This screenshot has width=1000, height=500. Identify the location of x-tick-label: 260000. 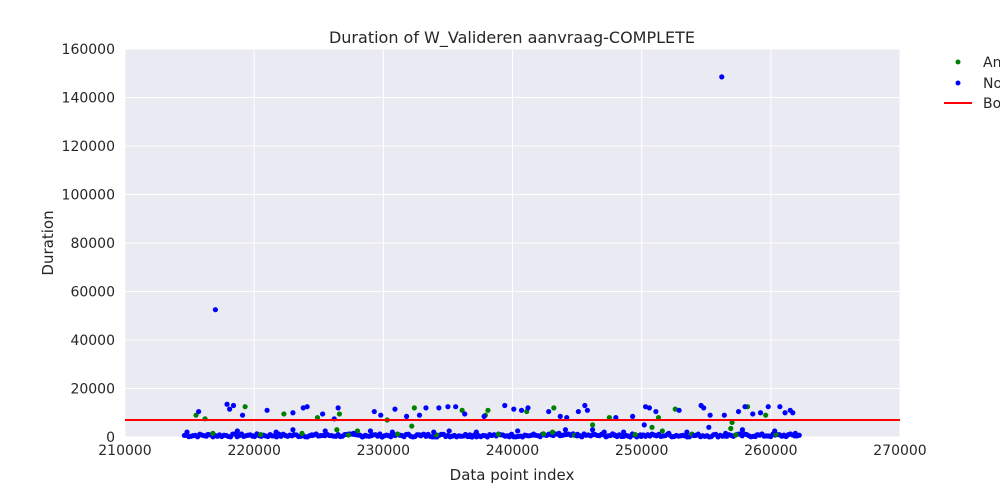
(770, 451).